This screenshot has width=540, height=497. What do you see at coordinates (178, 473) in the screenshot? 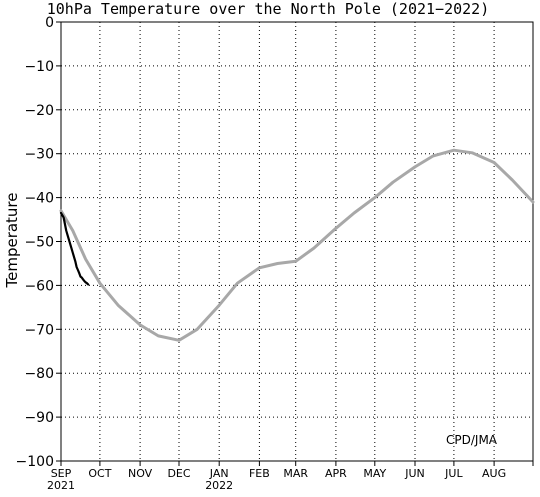
I see `x-tick-label: DEC` at bounding box center [178, 473].